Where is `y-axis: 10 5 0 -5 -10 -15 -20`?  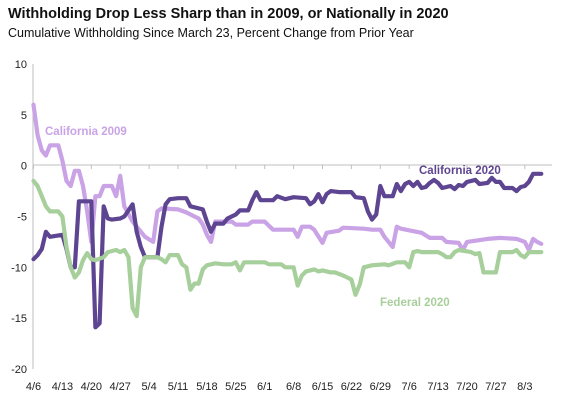
y-axis: 10 5 0 -5 -10 -15 -20 is located at coordinates (22, 217).